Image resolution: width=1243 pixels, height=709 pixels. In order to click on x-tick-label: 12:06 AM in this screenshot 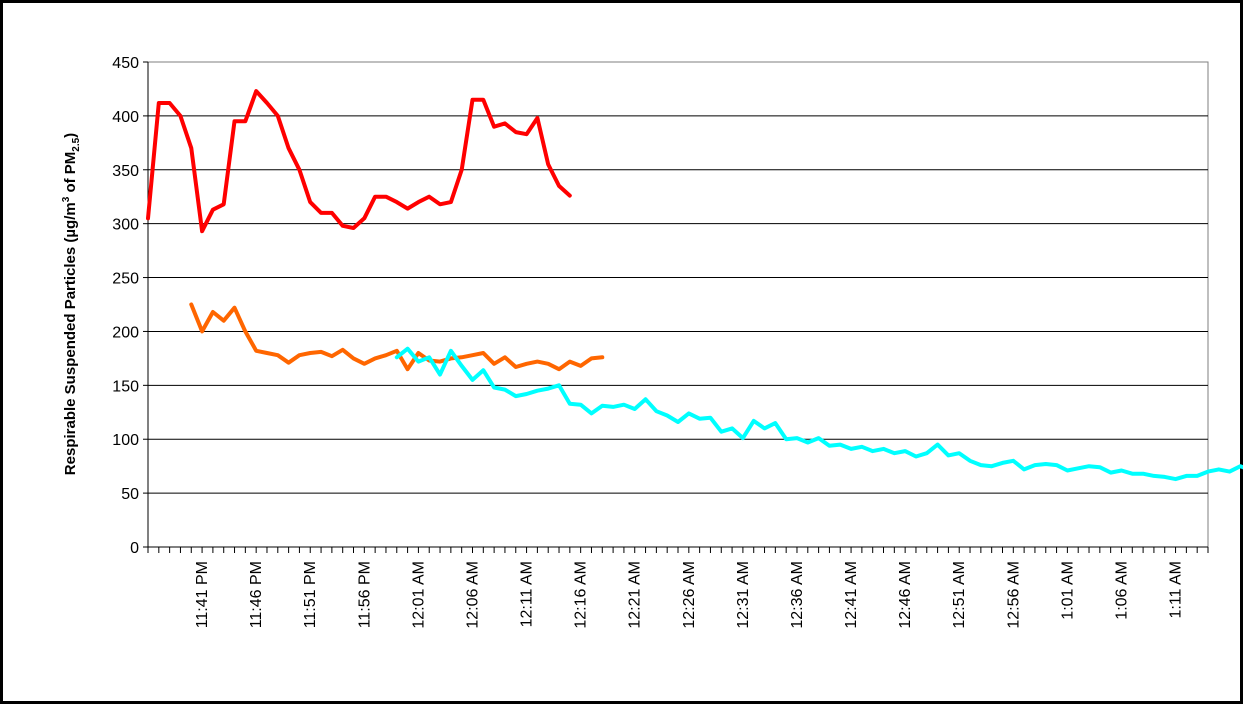, I will do `click(472, 595)`.